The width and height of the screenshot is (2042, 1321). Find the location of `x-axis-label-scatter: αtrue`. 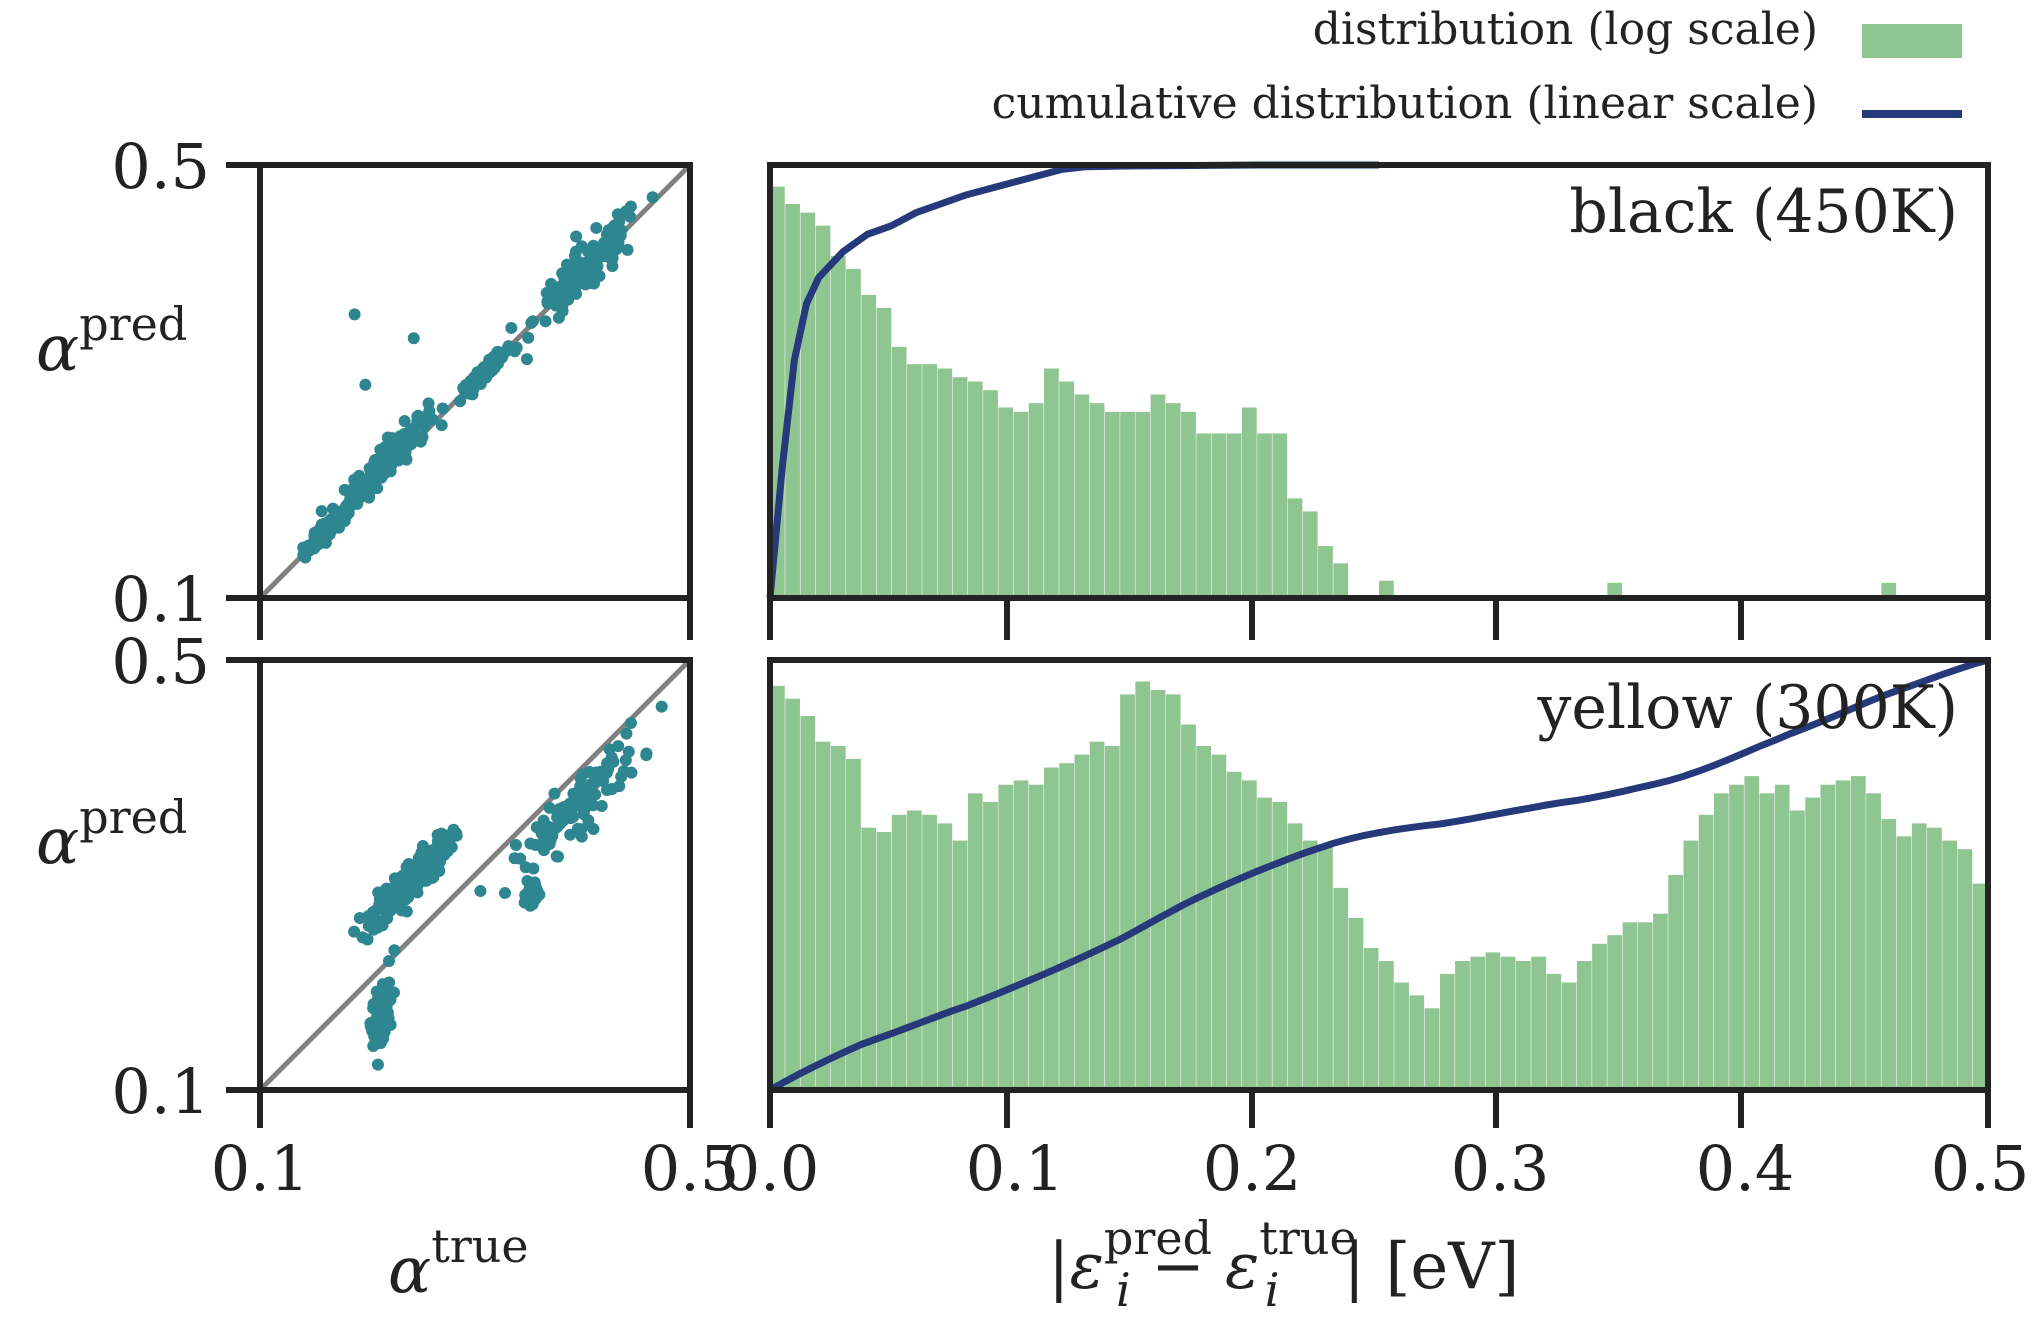

x-axis-label-scatter: αtrue is located at coordinates (458, 1263).